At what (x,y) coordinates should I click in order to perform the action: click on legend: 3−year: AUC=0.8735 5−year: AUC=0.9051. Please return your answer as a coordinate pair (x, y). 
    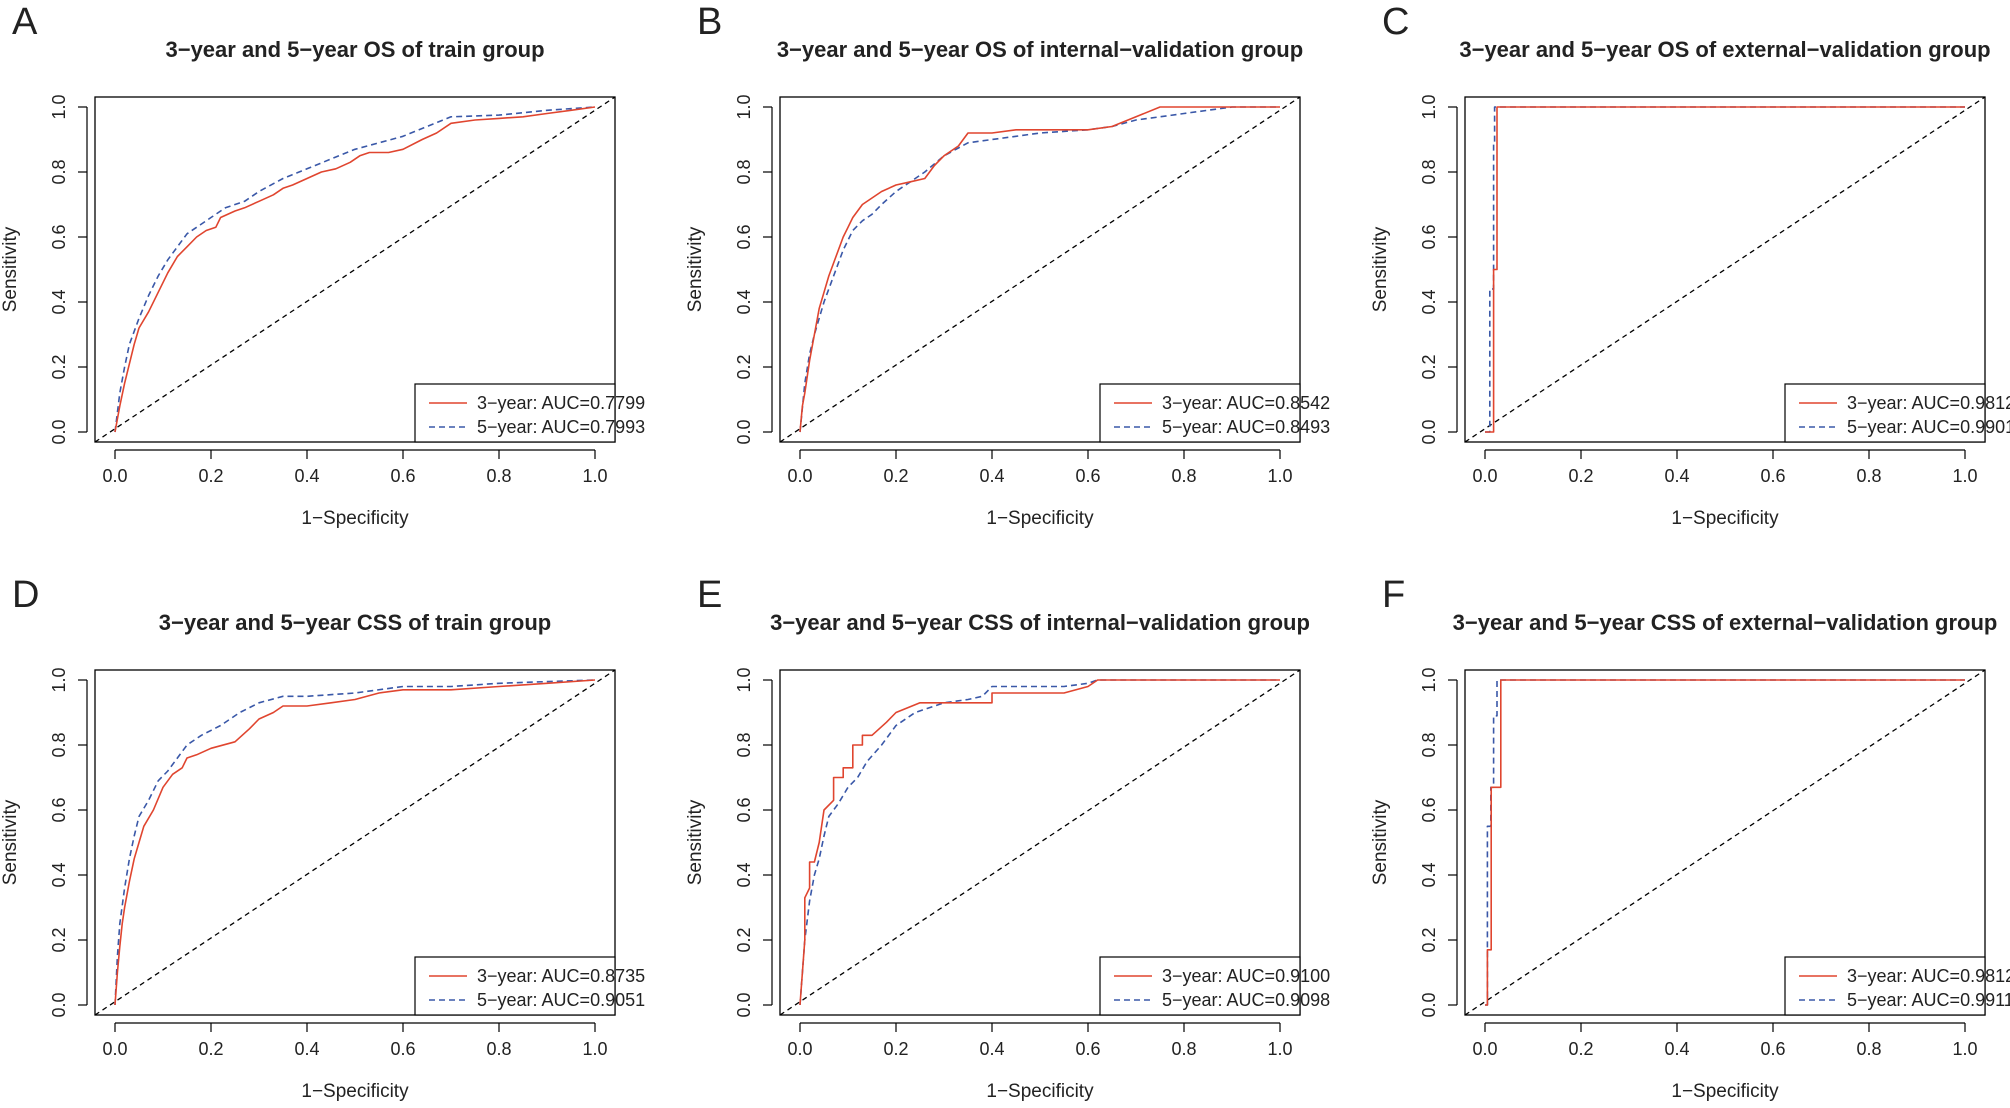
    Looking at the image, I should click on (529, 986).